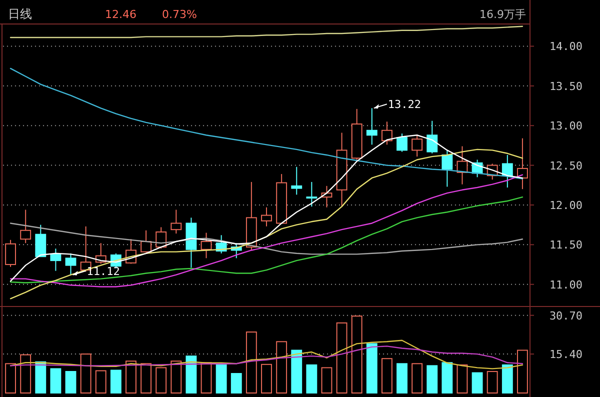 The height and width of the screenshot is (397, 600). What do you see at coordinates (566, 245) in the screenshot?
I see `y-tick-label: 11.50` at bounding box center [566, 245].